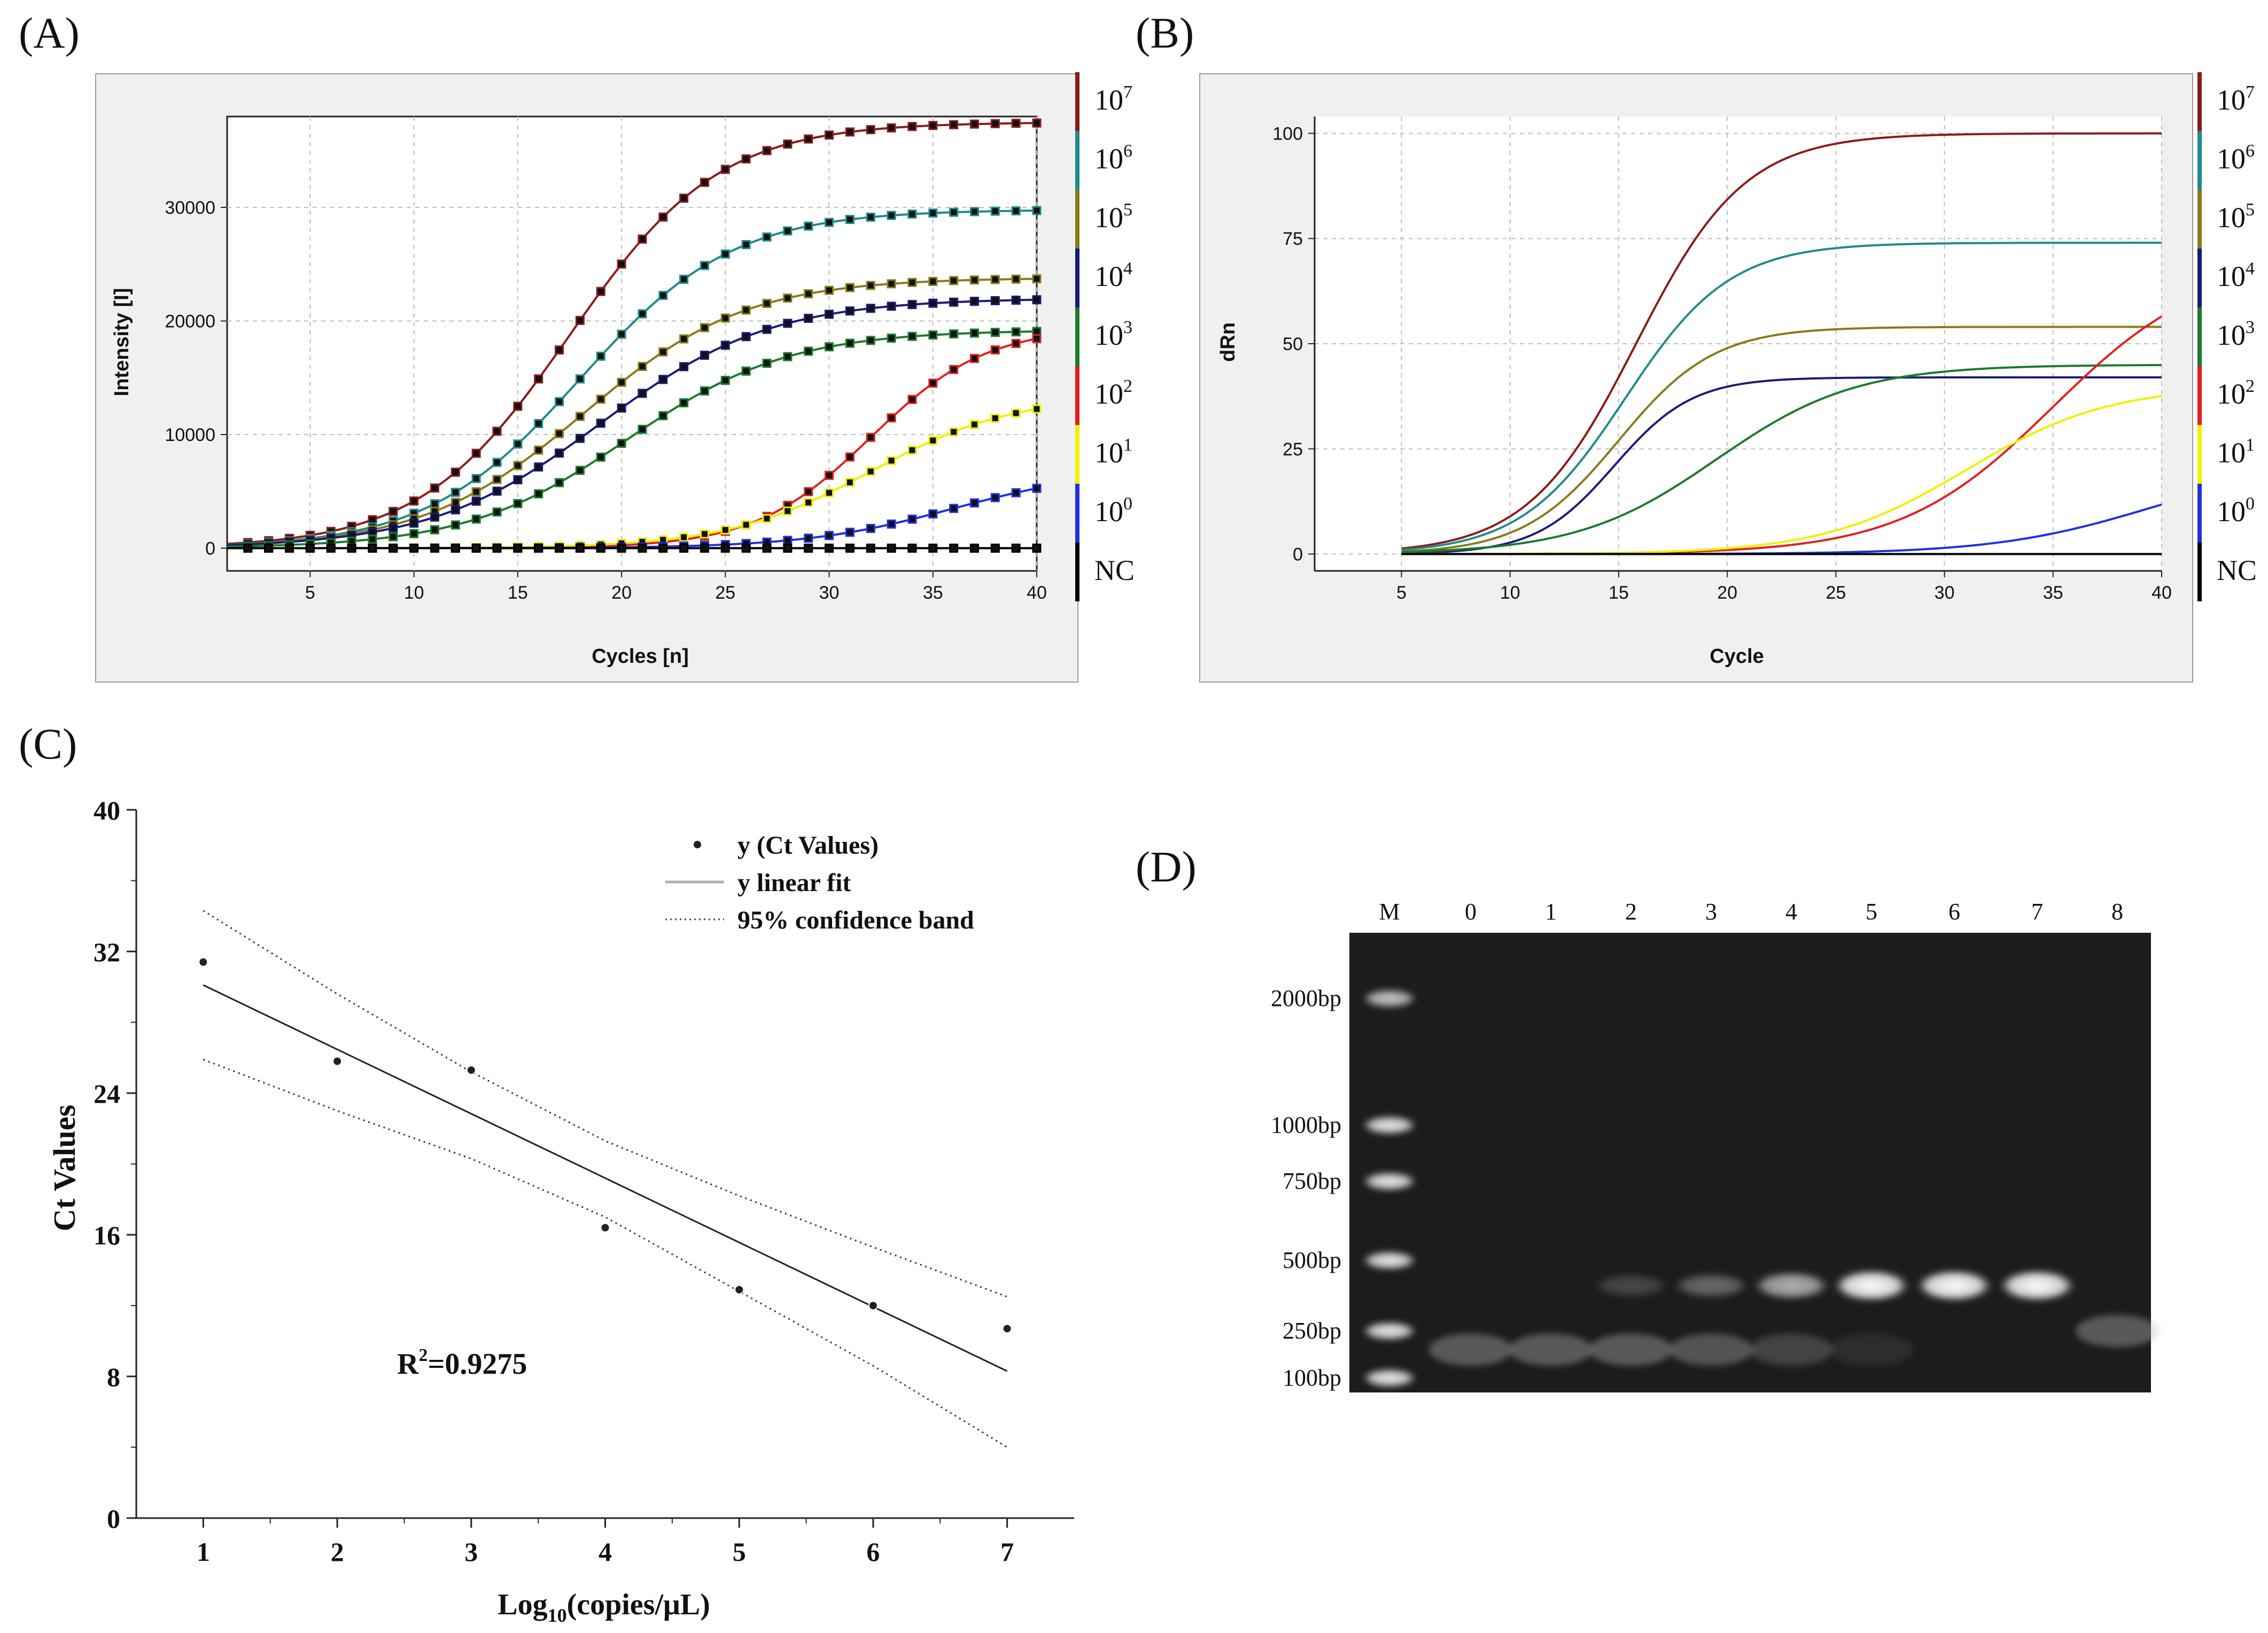 The height and width of the screenshot is (1633, 2268). What do you see at coordinates (2250, 327) in the screenshot?
I see `legend-label-exponent: 3` at bounding box center [2250, 327].